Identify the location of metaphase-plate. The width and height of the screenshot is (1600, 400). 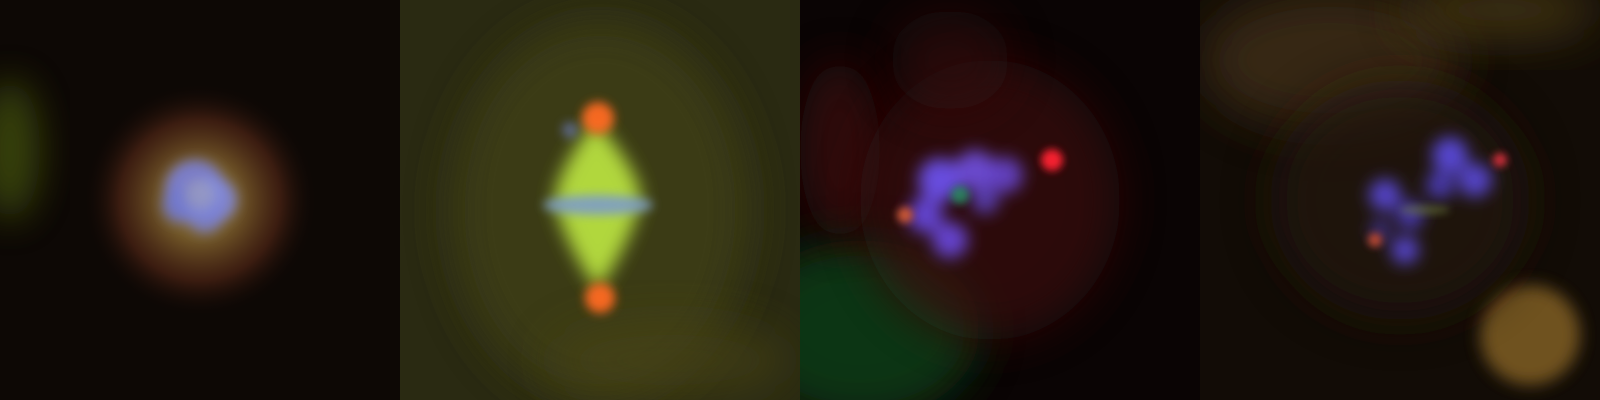
(598, 205).